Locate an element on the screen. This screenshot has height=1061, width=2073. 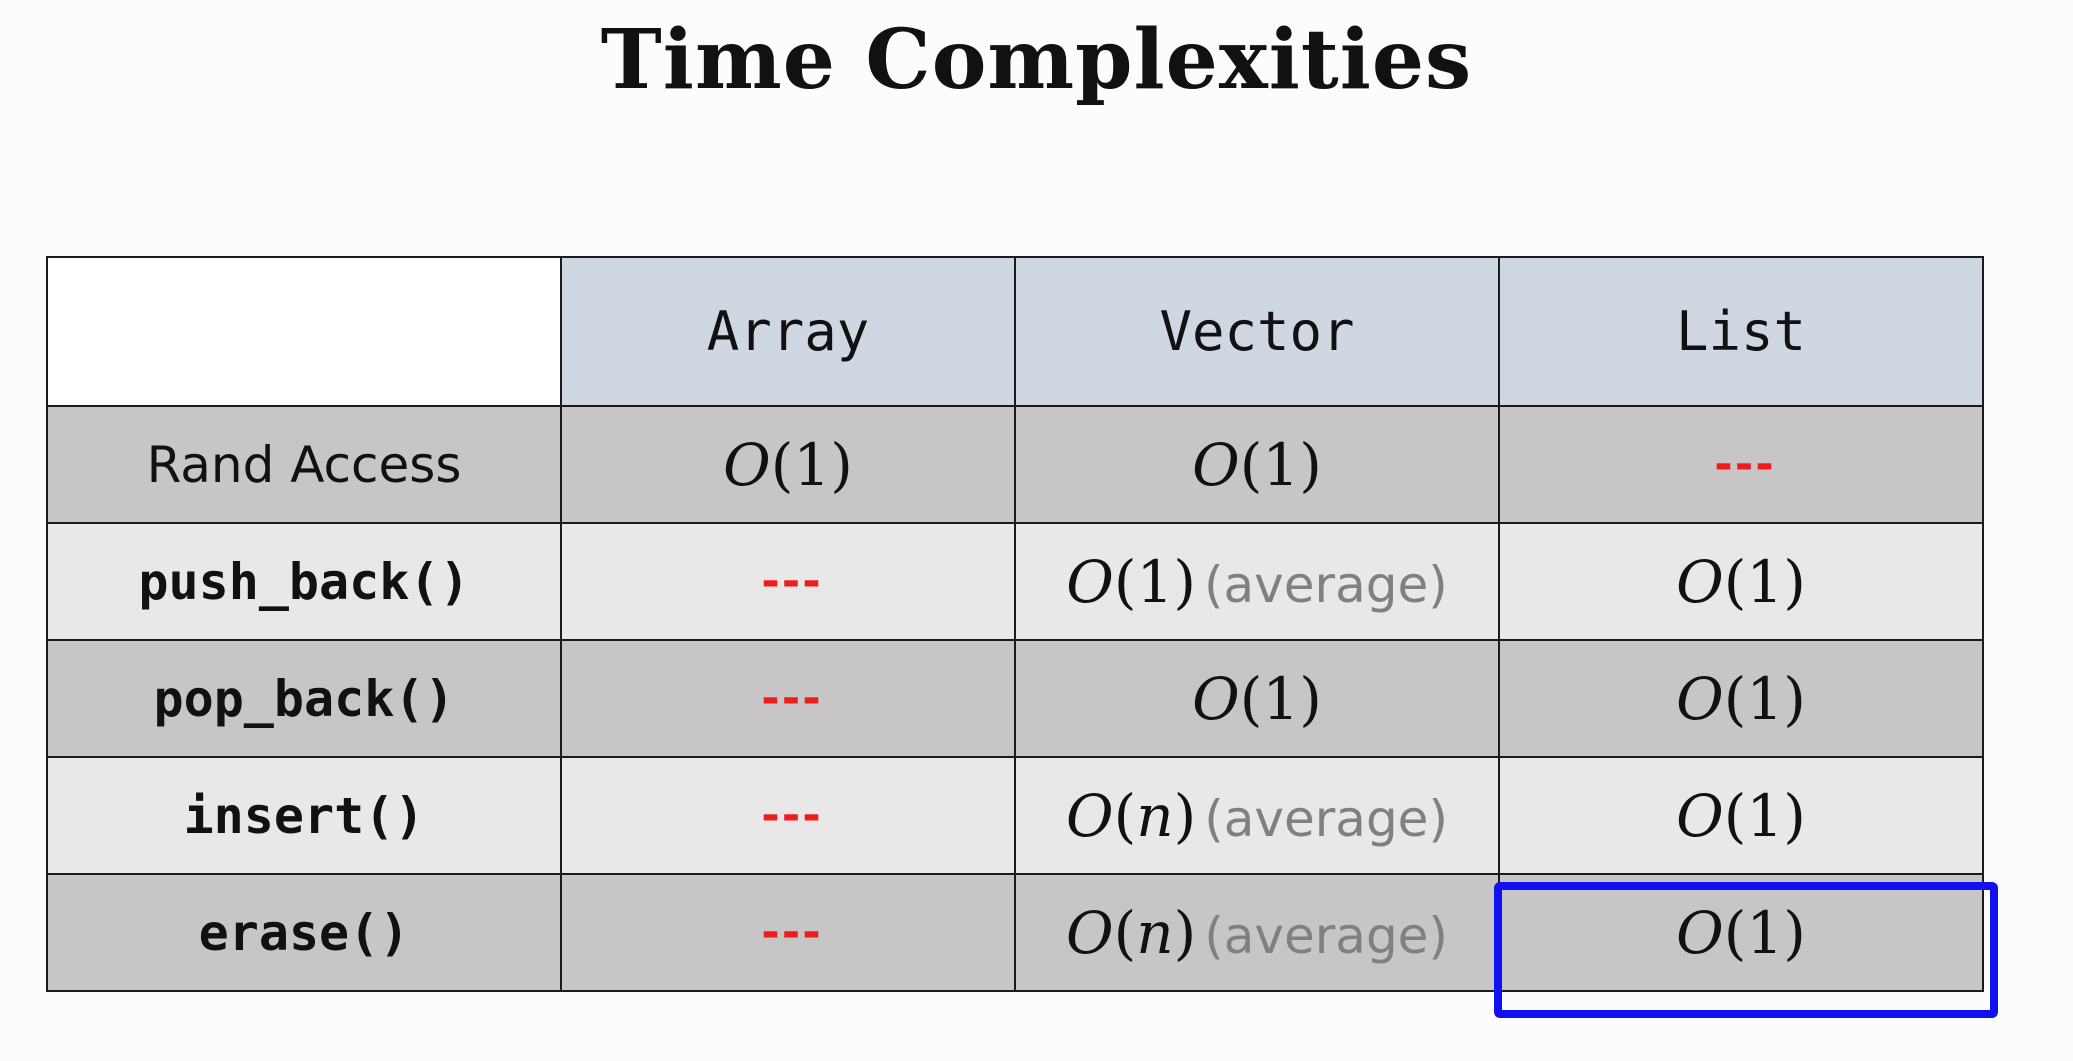
table-row: erase() --- O(n) (average) O(1) is located at coordinates (1015, 932).